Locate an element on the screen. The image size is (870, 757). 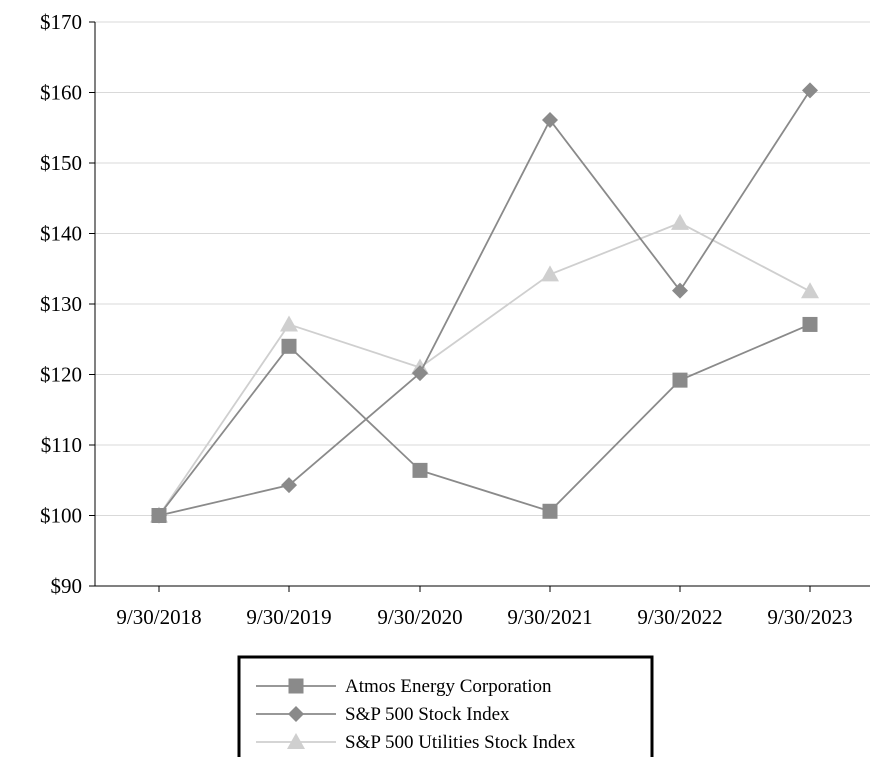
x-tick-label: 9/30/2023 is located at coordinates (809, 617).